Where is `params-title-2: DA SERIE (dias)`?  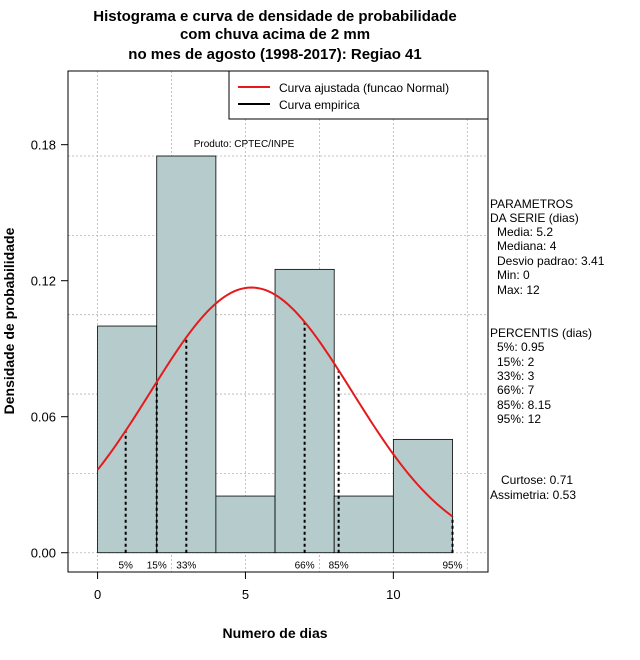 params-title-2: DA SERIE (dias) is located at coordinates (534, 218).